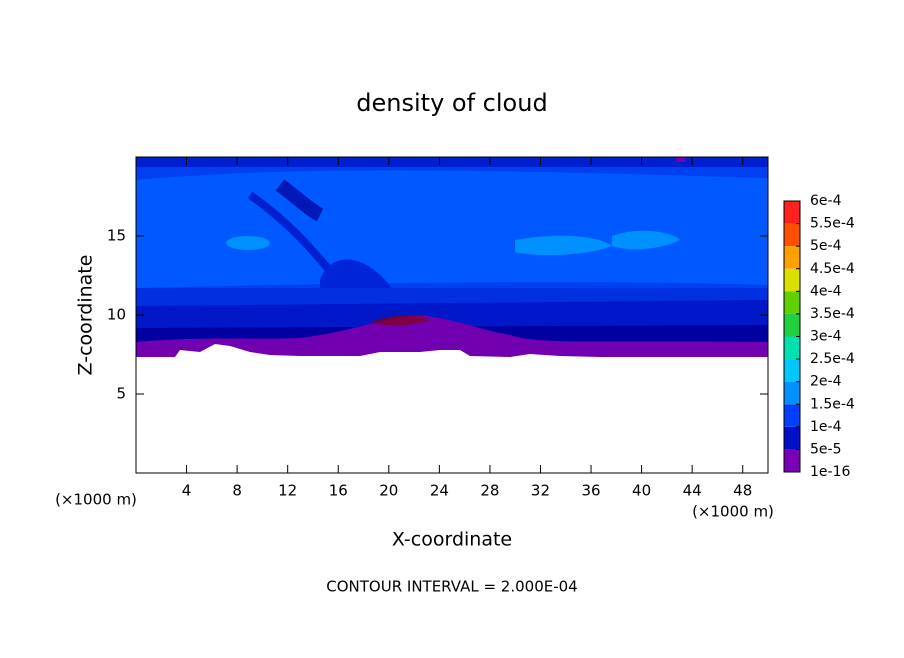  I want to click on x-tick-label: 36, so click(590, 491).